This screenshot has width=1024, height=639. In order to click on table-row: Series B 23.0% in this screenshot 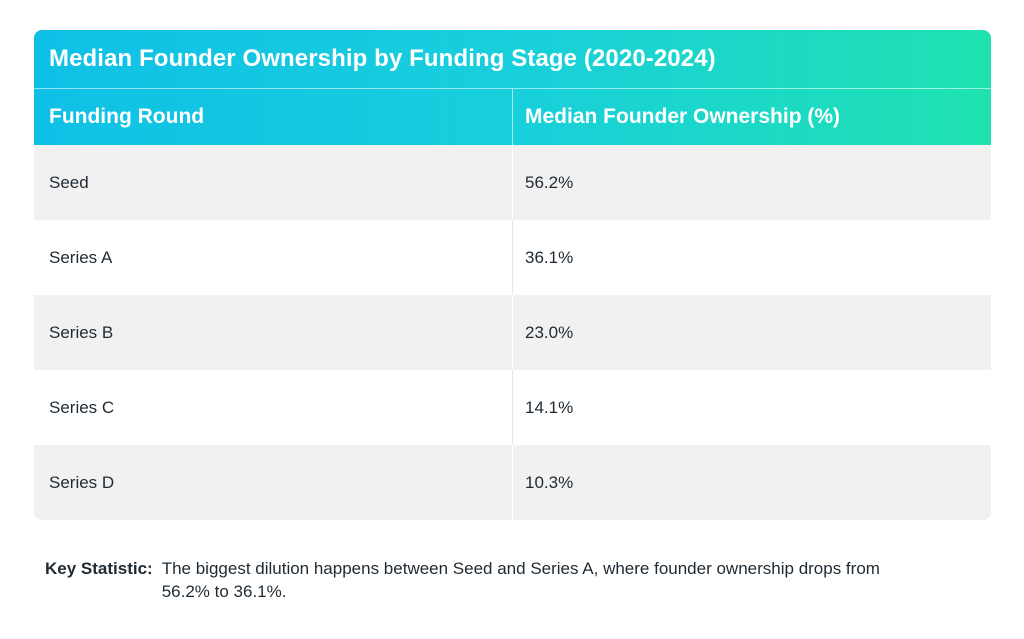, I will do `click(512, 332)`.